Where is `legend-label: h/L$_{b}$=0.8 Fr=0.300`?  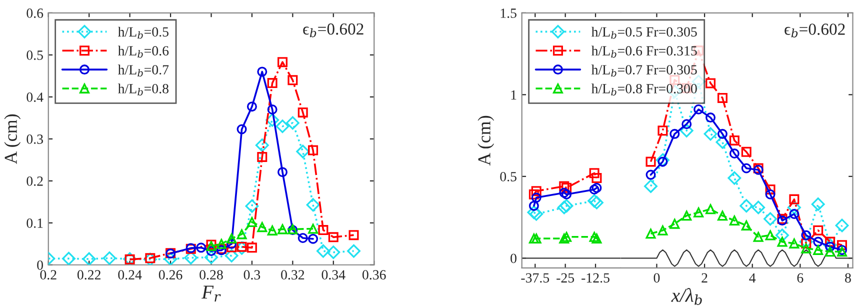 legend-label: h/L$_{b}$=0.8 Fr=0.300 is located at coordinates (644, 90).